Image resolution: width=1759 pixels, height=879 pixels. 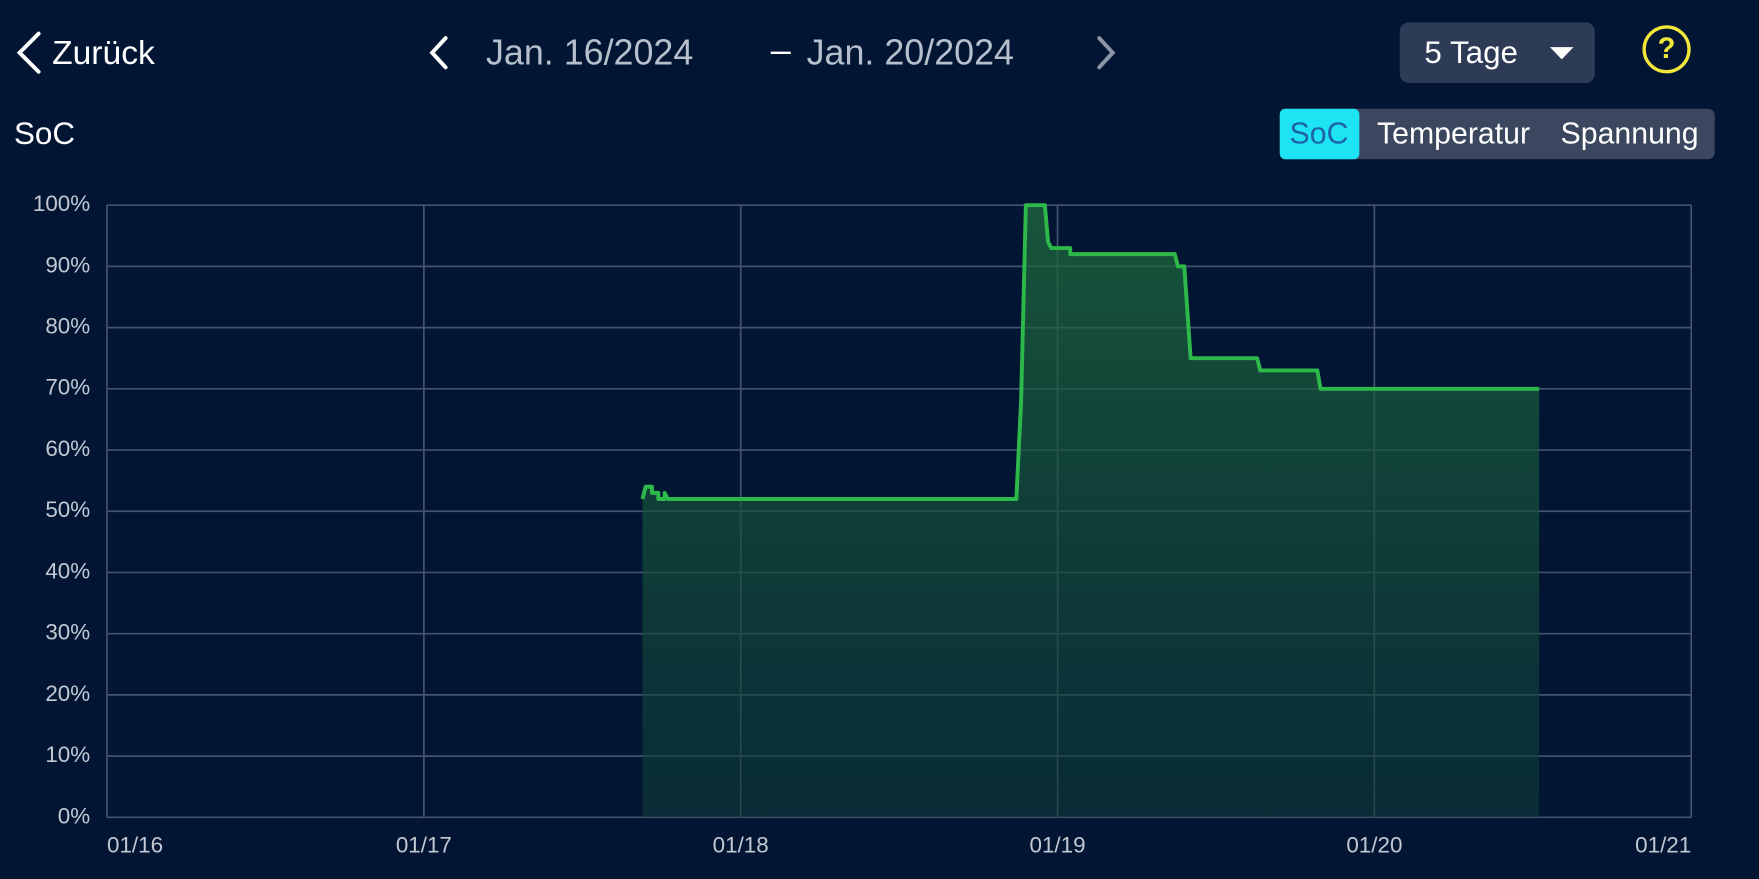 What do you see at coordinates (438, 53) in the screenshot?
I see `prev-button` at bounding box center [438, 53].